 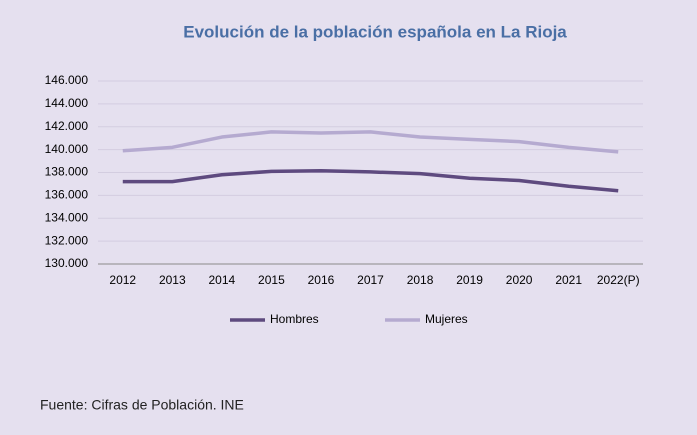 What do you see at coordinates (370, 280) in the screenshot?
I see `x-tick-label: 2017` at bounding box center [370, 280].